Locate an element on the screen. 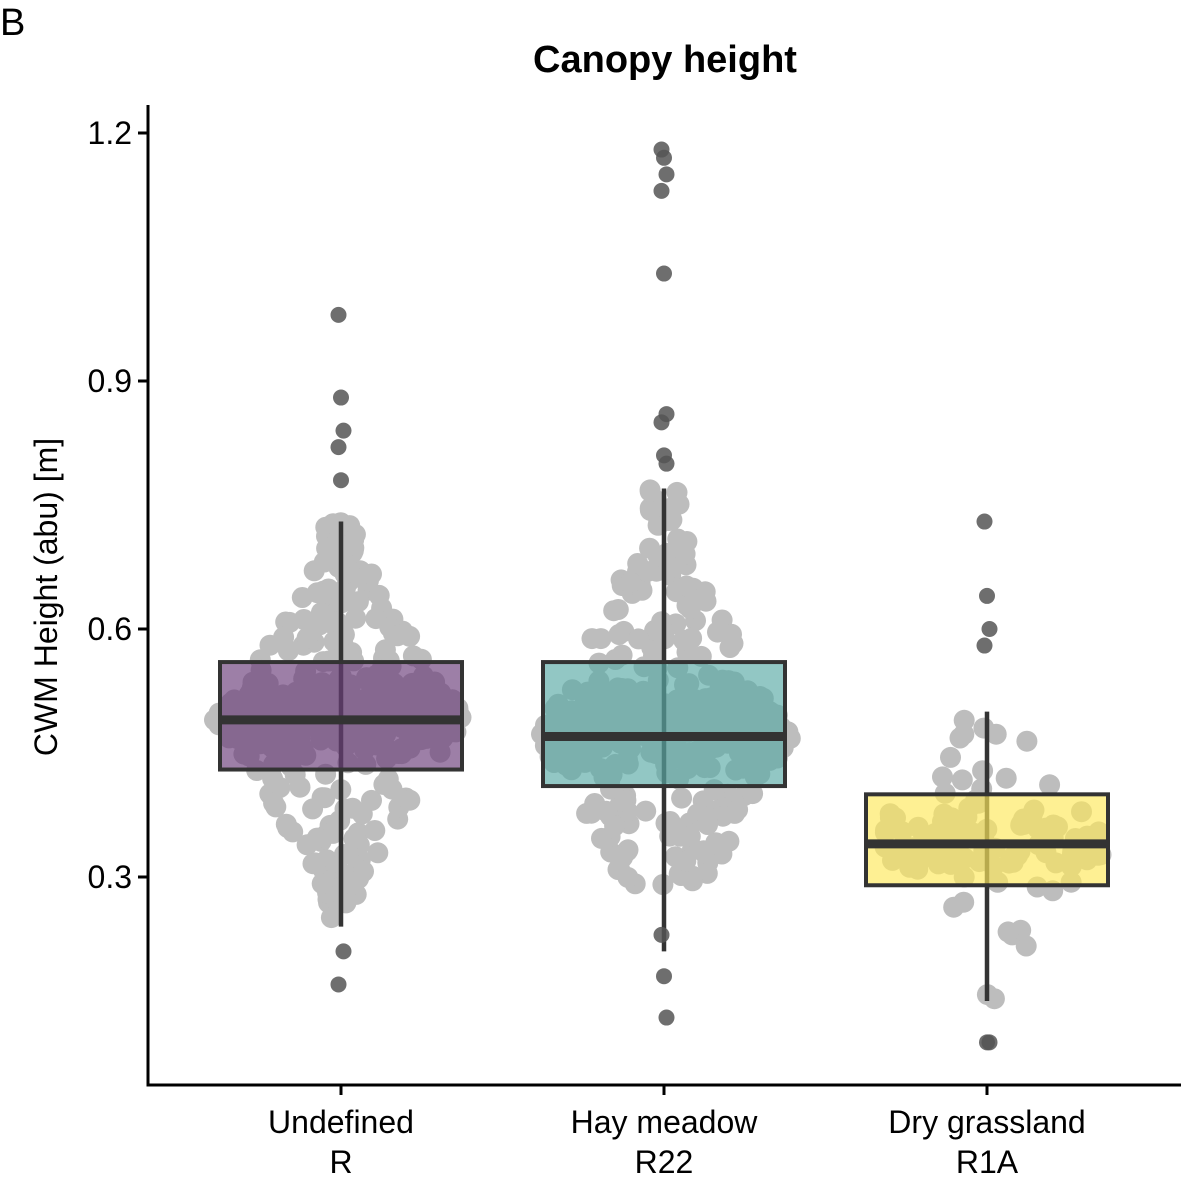  x-tick-label: Undefined is located at coordinates (341, 1122).